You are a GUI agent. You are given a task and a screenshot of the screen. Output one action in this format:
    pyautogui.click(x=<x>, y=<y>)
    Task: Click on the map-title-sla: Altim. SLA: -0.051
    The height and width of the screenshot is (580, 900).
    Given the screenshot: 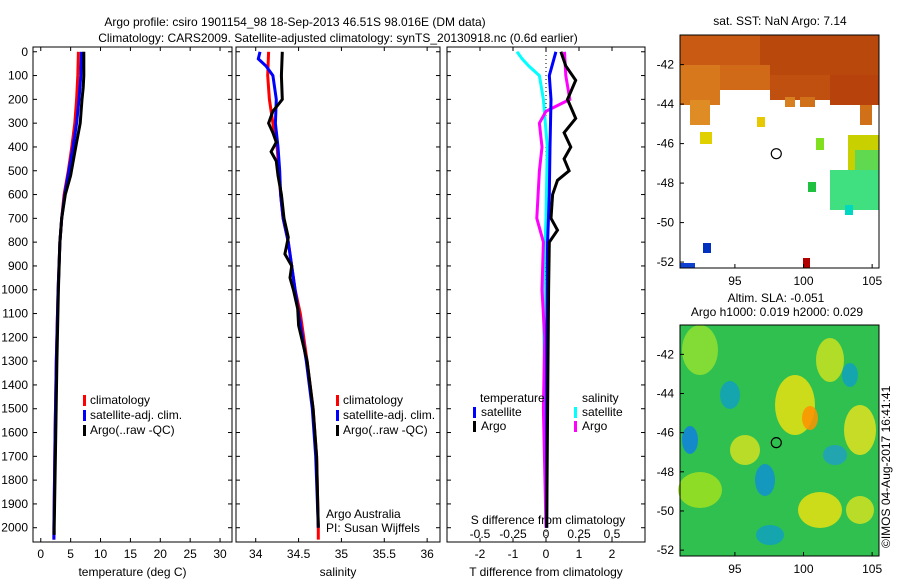 What is the action you would take?
    pyautogui.click(x=776, y=298)
    